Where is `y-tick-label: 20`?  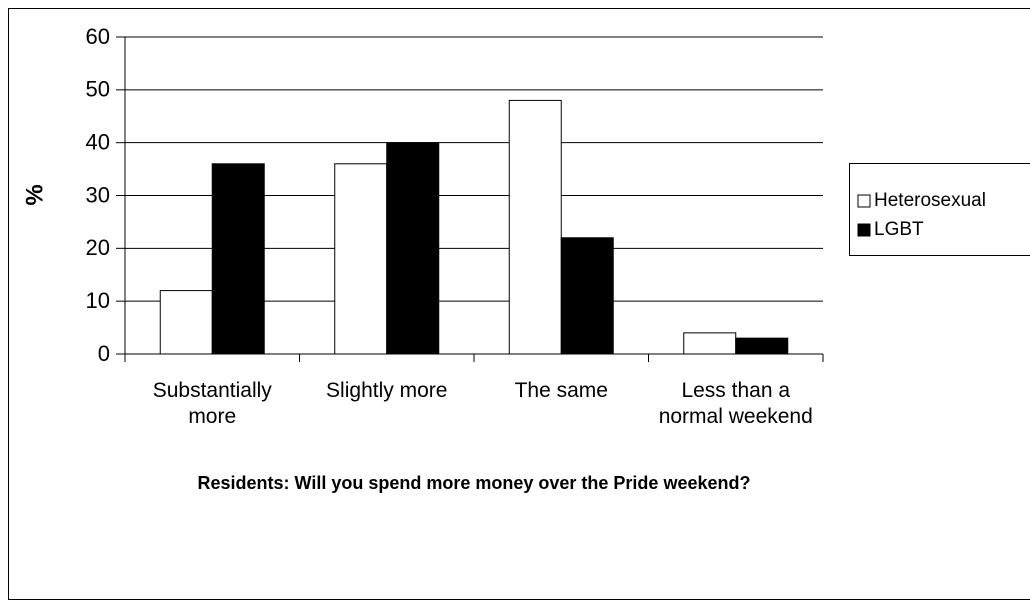
y-tick-label: 20 is located at coordinates (98, 247).